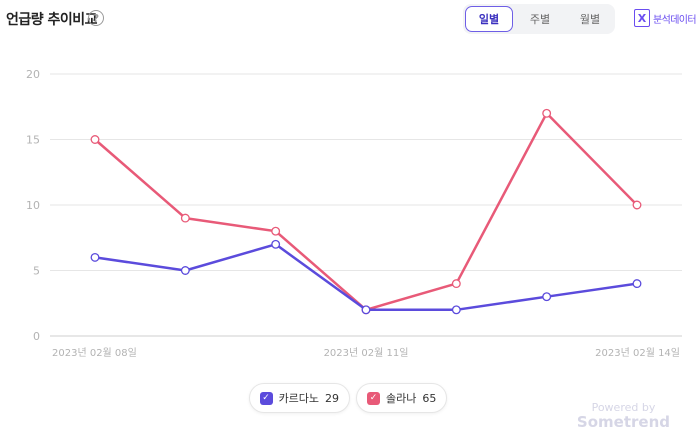 The image size is (700, 445). Describe the element at coordinates (94, 353) in the screenshot. I see `x-tick-label: 2023년 02월 08일` at that location.